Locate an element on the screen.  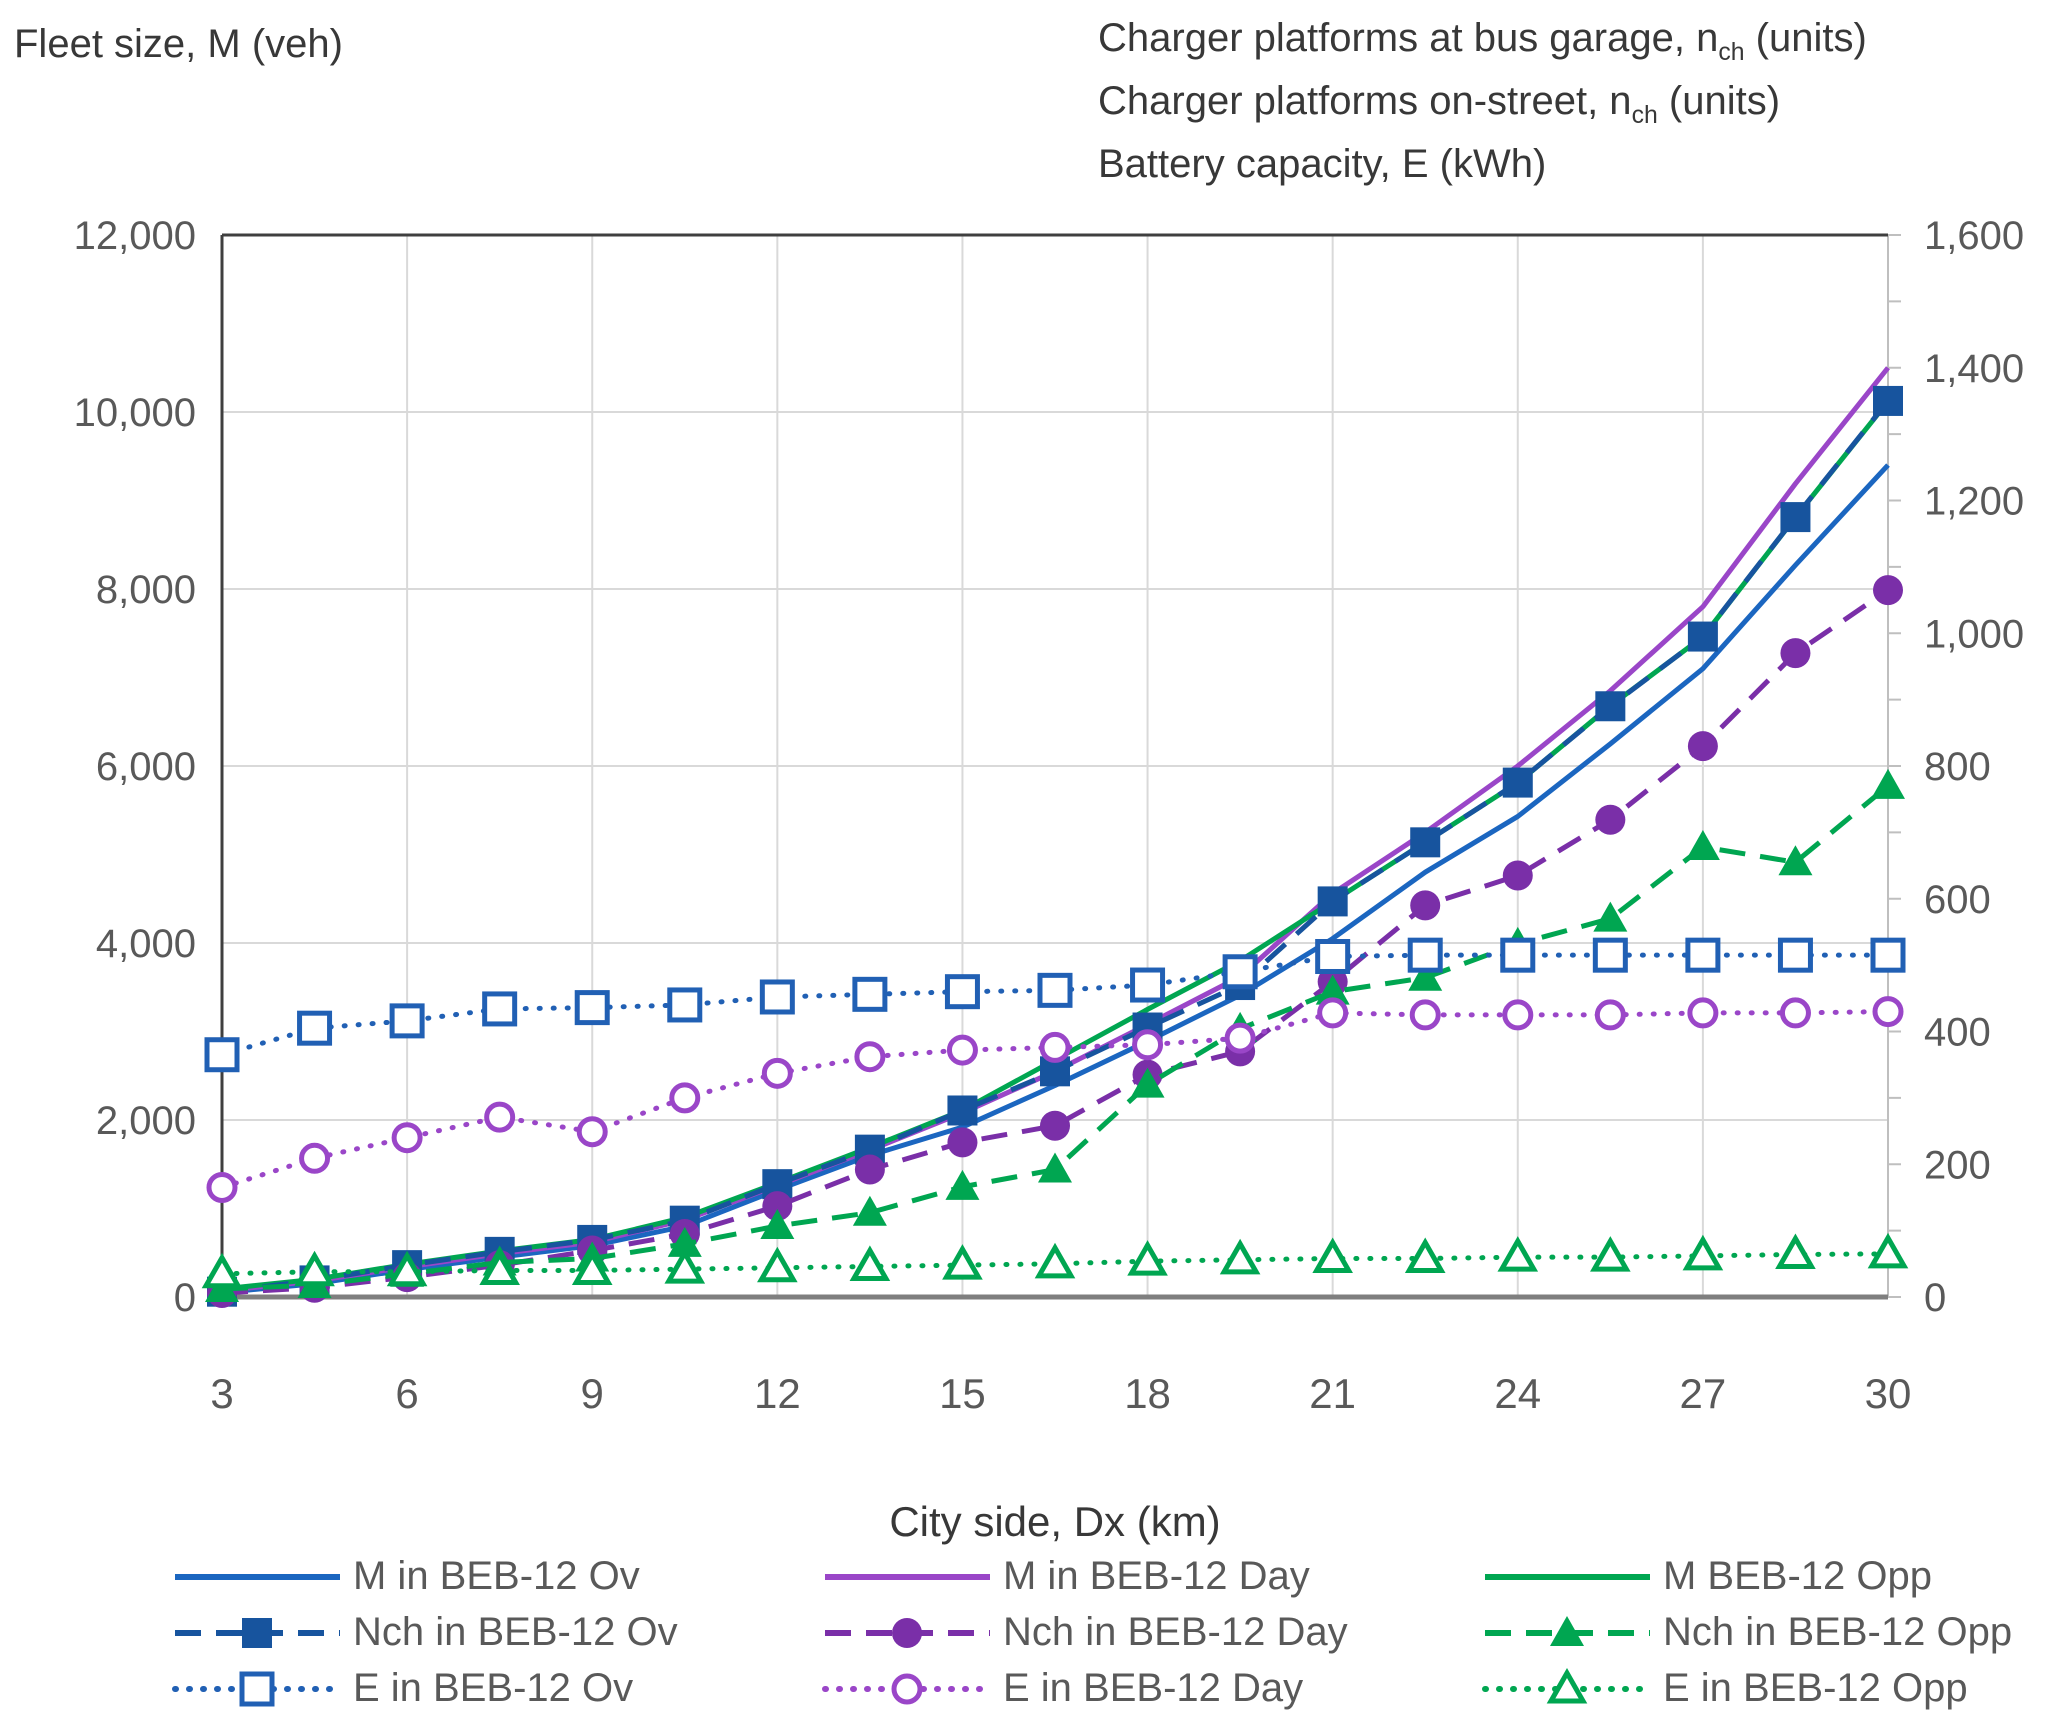
x-axis-tick-label: 6 is located at coordinates (406, 1393).